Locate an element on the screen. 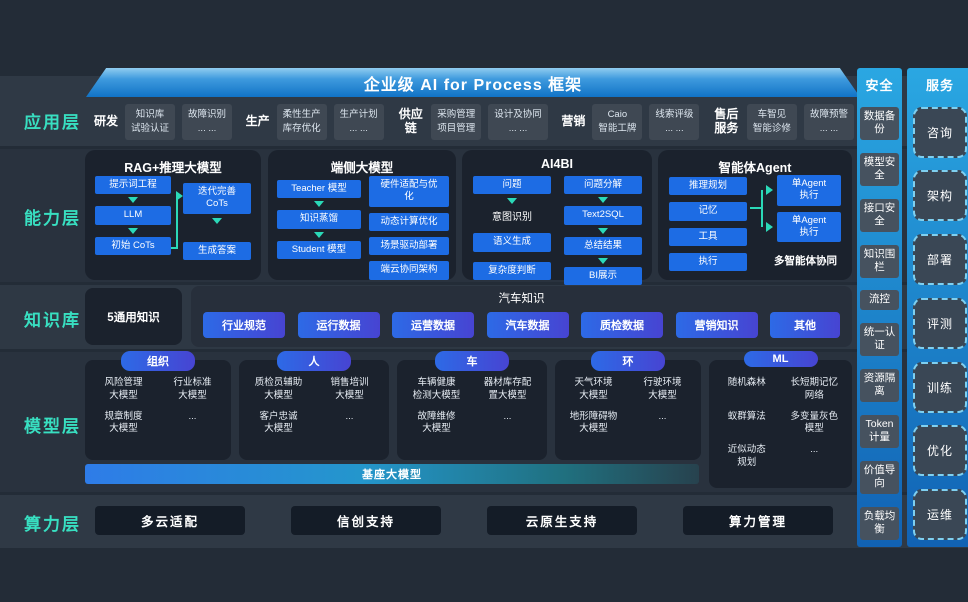 This screenshot has width=968, height=602. model-item: 风险管理 大模型 is located at coordinates (123, 389).